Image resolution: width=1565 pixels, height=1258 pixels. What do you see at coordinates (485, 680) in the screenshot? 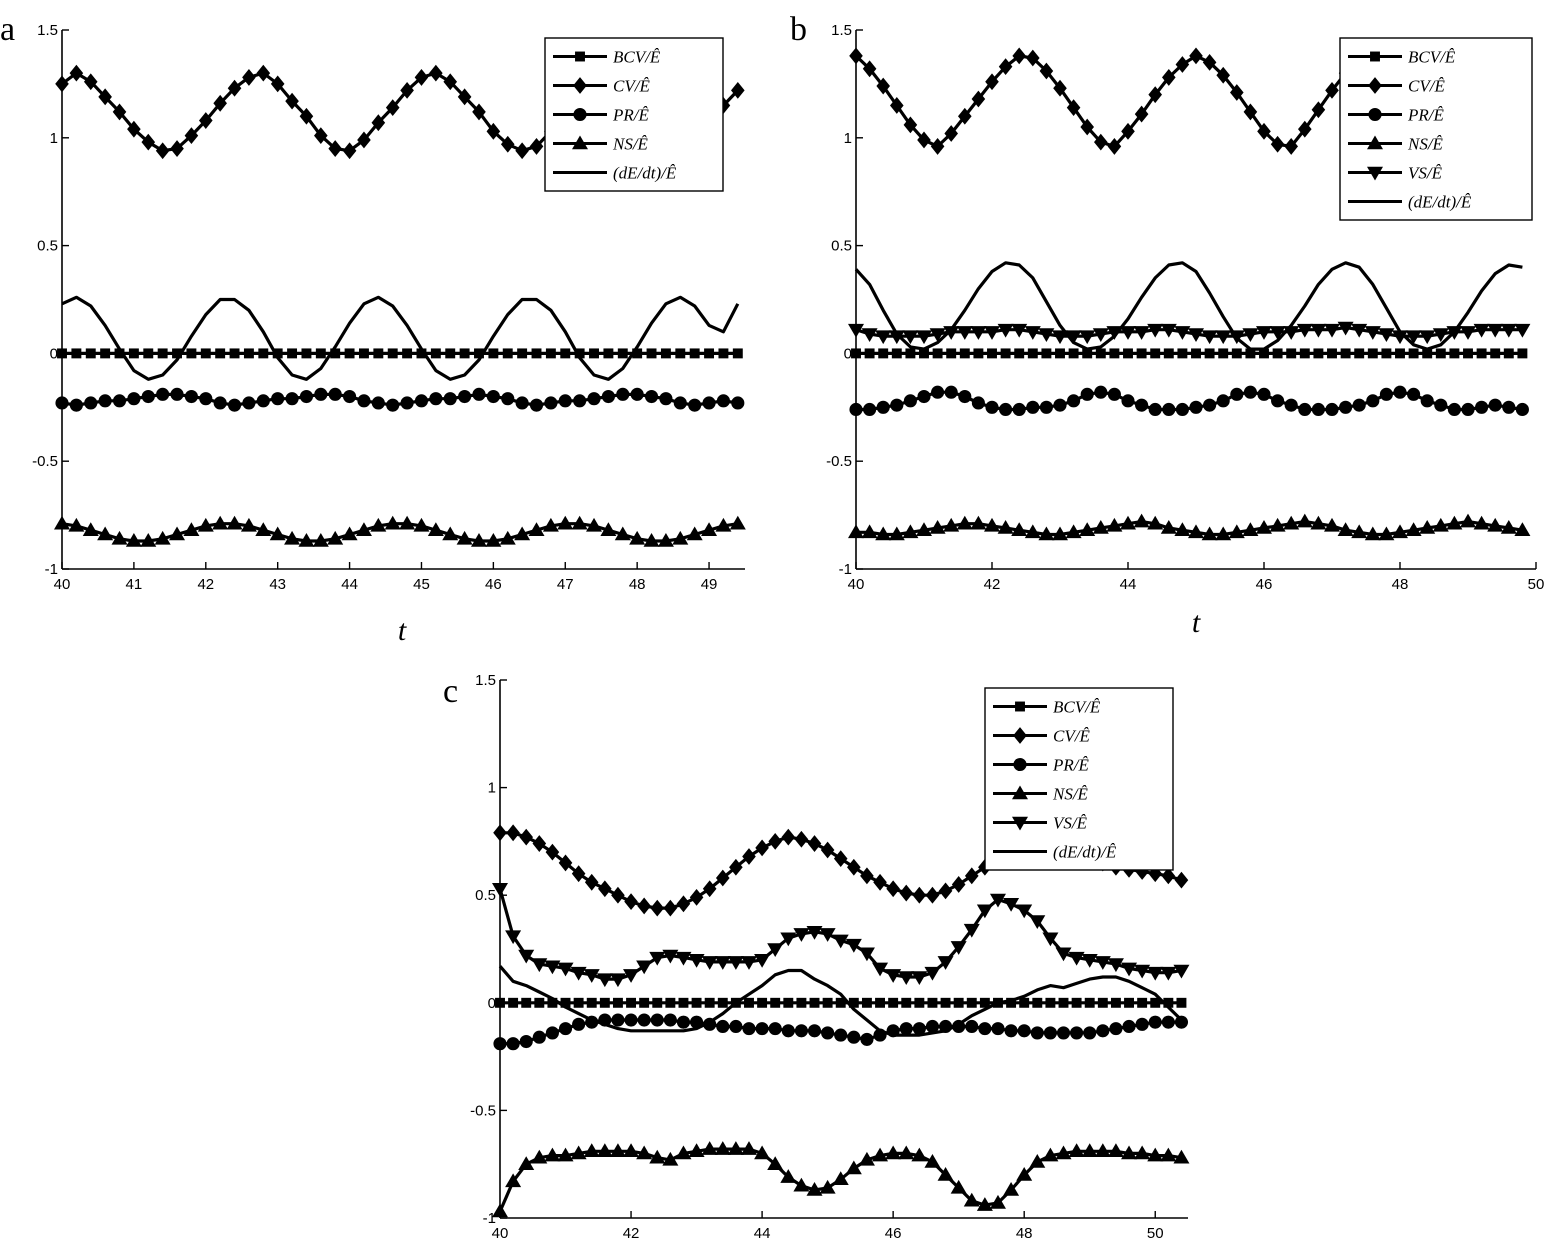
I see `y-tick-label: 1.5` at bounding box center [485, 680].